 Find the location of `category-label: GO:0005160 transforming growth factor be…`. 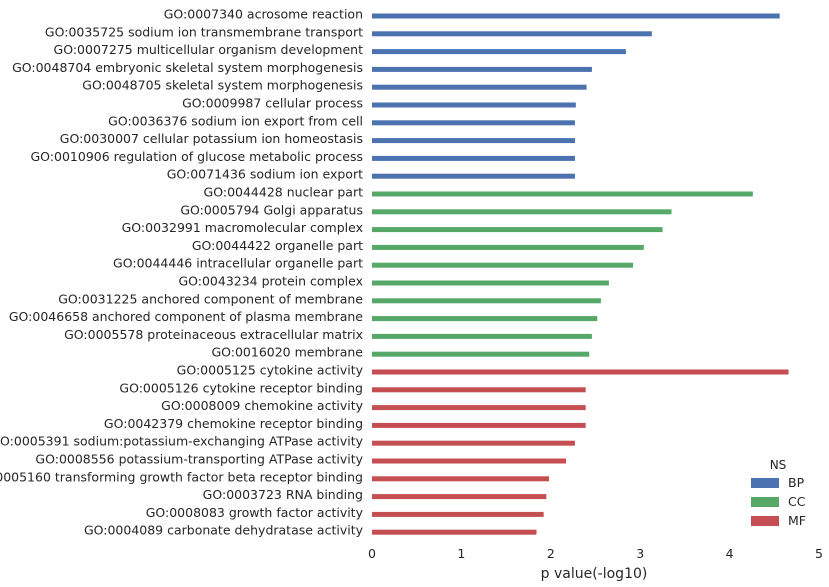

category-label: GO:0005160 transforming growth factor be… is located at coordinates (181, 476).